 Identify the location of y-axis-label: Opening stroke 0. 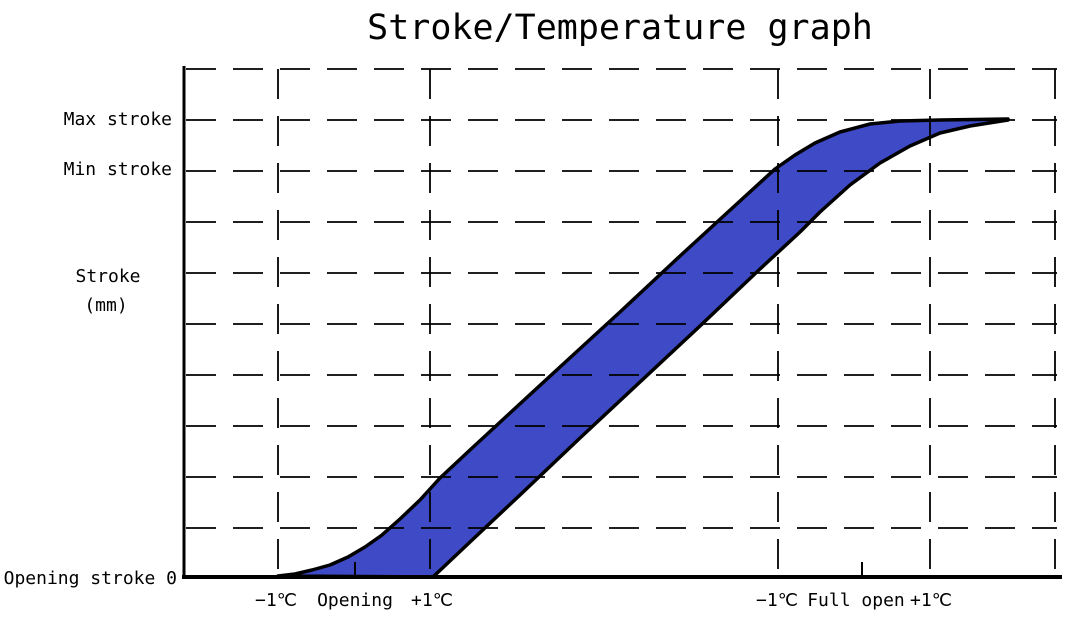
(90, 578).